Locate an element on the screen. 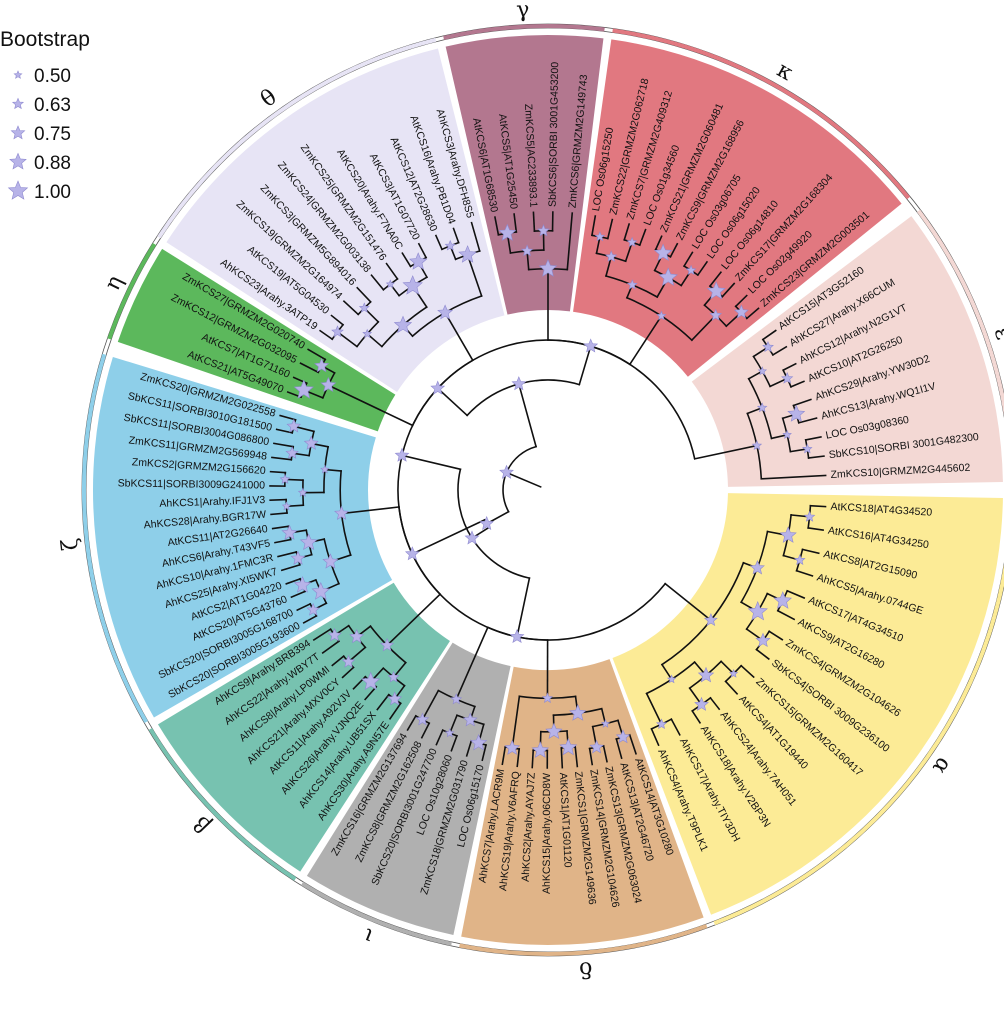  clade-label-eta: η is located at coordinates (114, 283).